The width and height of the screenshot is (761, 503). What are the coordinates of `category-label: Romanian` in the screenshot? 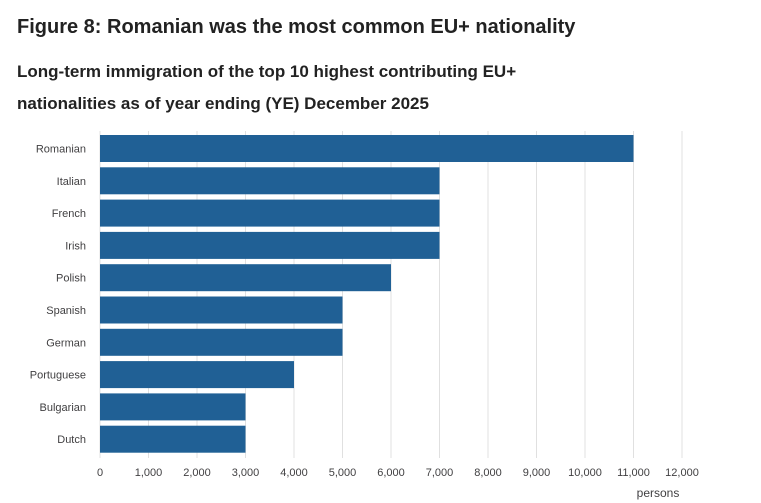 It's located at (61, 150).